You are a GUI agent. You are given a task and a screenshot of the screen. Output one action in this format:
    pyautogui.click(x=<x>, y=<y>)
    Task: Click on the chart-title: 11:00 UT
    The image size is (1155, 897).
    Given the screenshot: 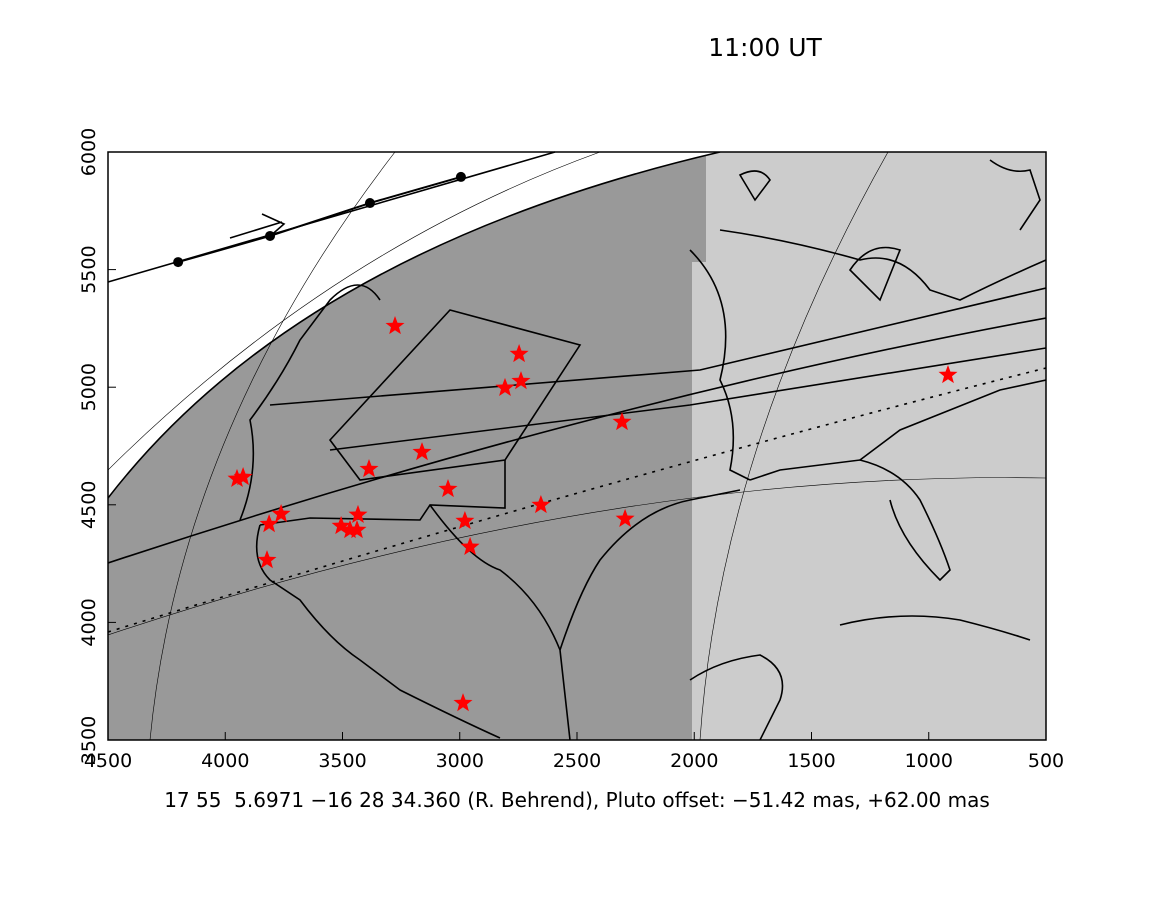 What is the action you would take?
    pyautogui.click(x=765, y=47)
    